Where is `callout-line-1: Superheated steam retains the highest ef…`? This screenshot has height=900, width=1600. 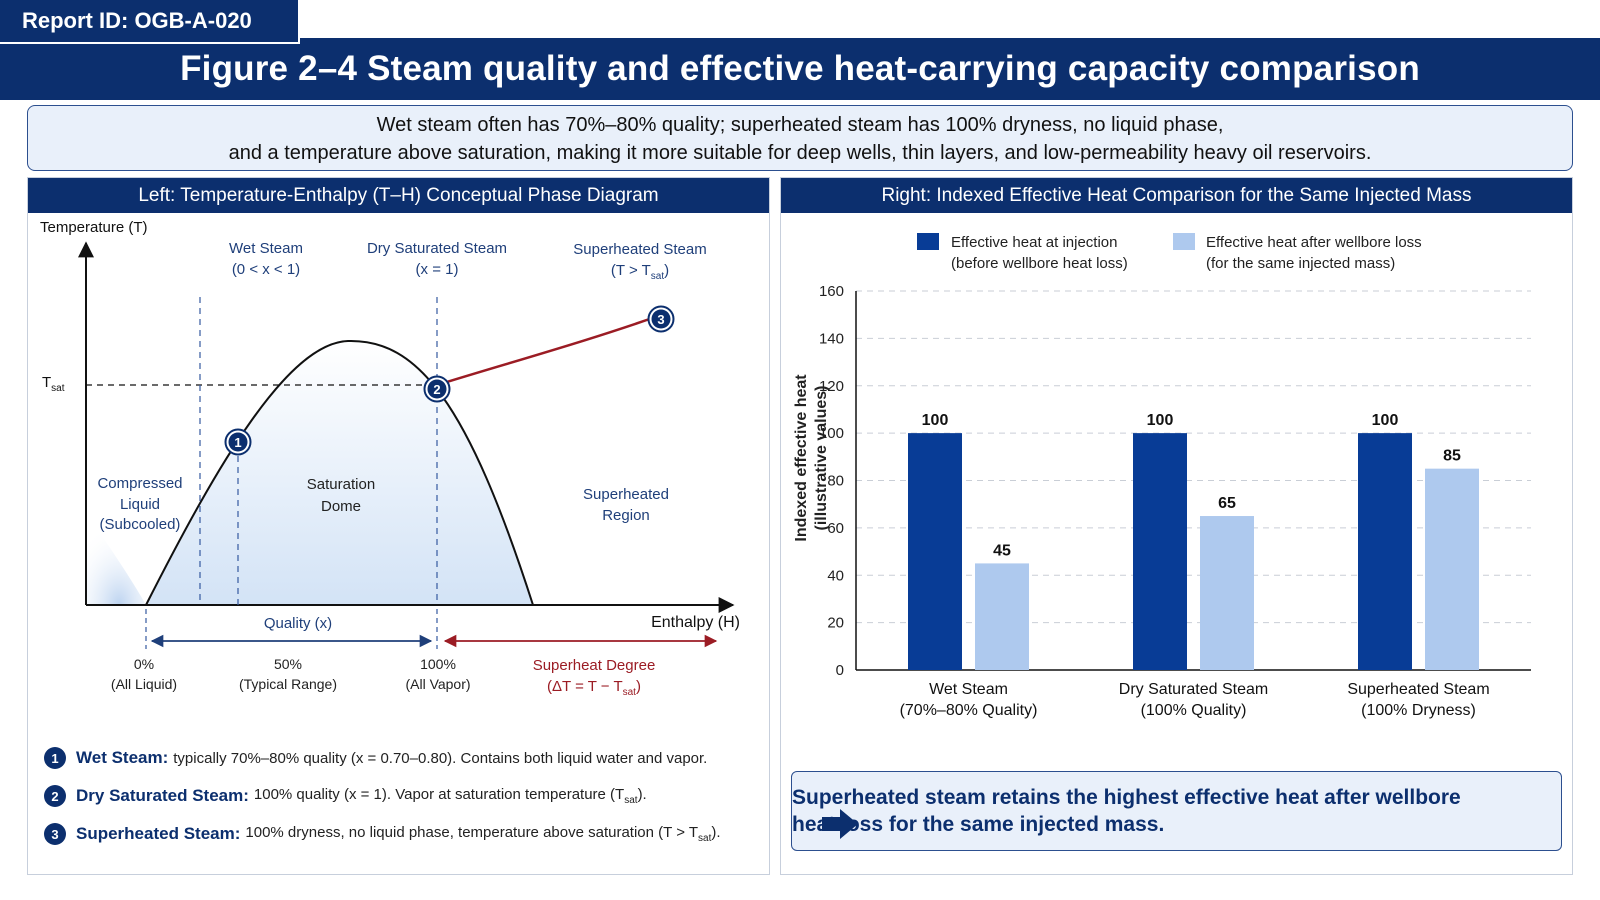 callout-line-1: Superheated steam retains the highest ef… is located at coordinates (1126, 797).